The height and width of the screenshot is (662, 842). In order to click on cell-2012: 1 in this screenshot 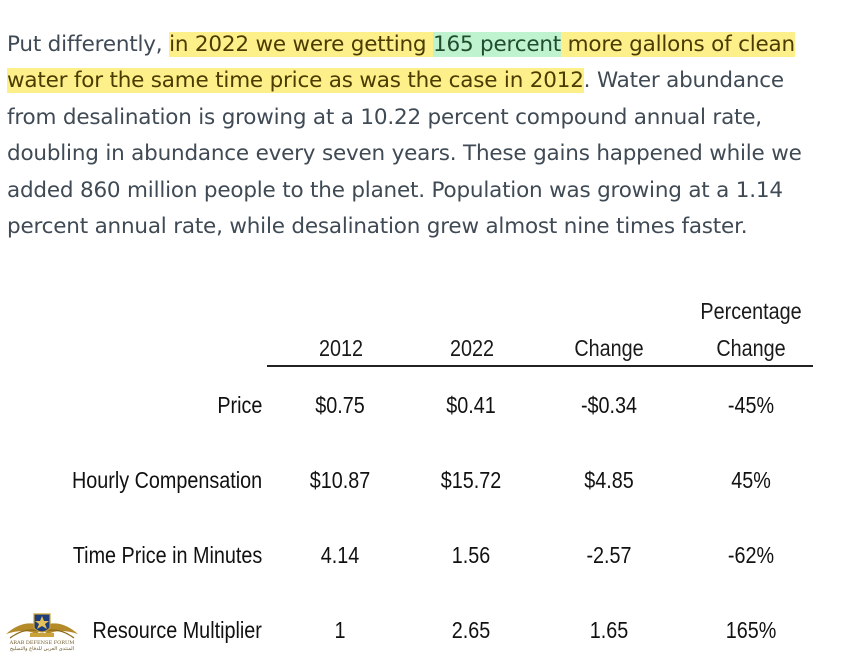, I will do `click(340, 630)`.